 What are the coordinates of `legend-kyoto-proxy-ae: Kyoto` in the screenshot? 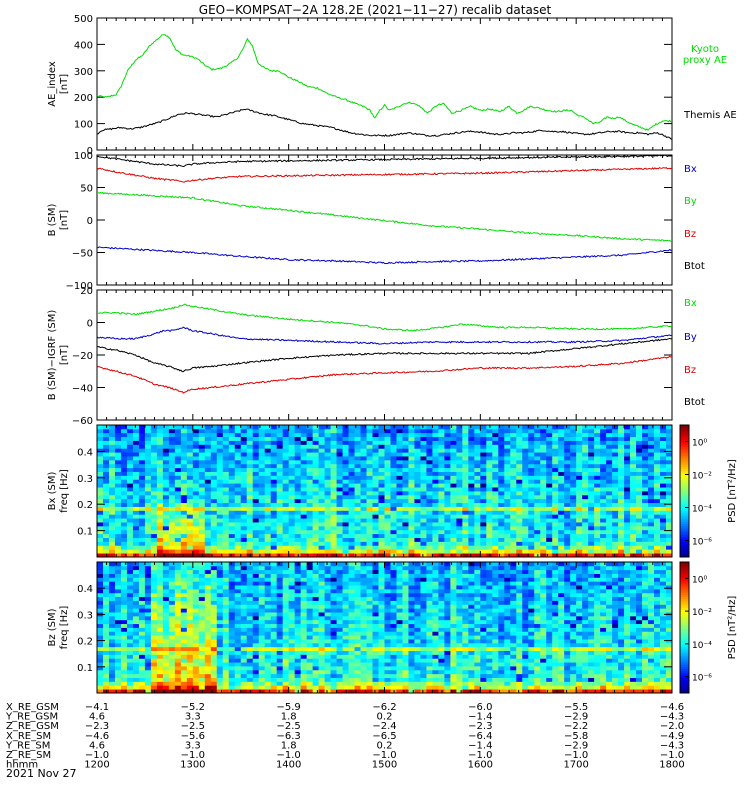 It's located at (705, 49).